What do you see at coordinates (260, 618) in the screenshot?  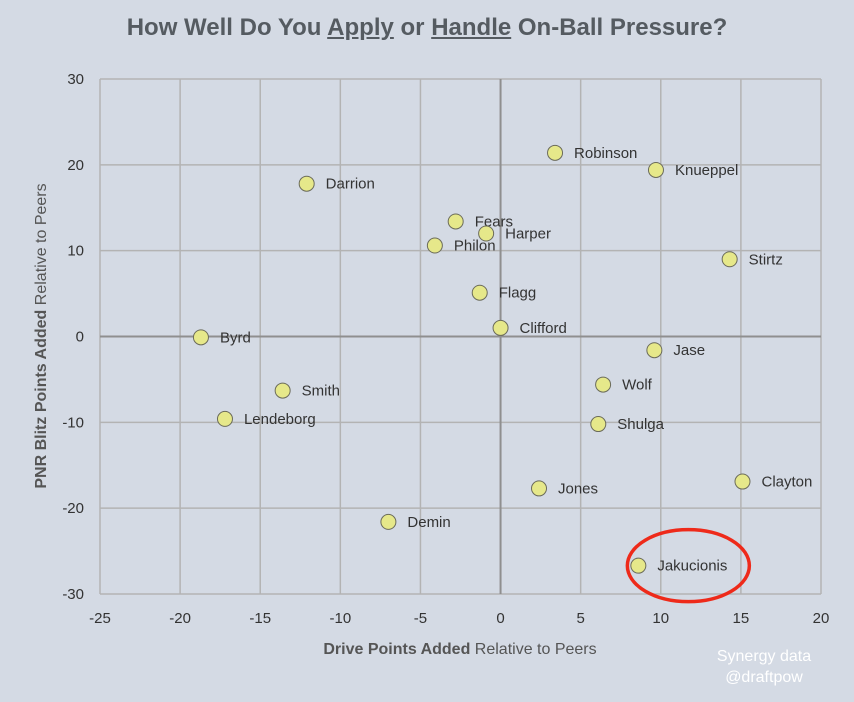 I see `x-tick-label: -15` at bounding box center [260, 618].